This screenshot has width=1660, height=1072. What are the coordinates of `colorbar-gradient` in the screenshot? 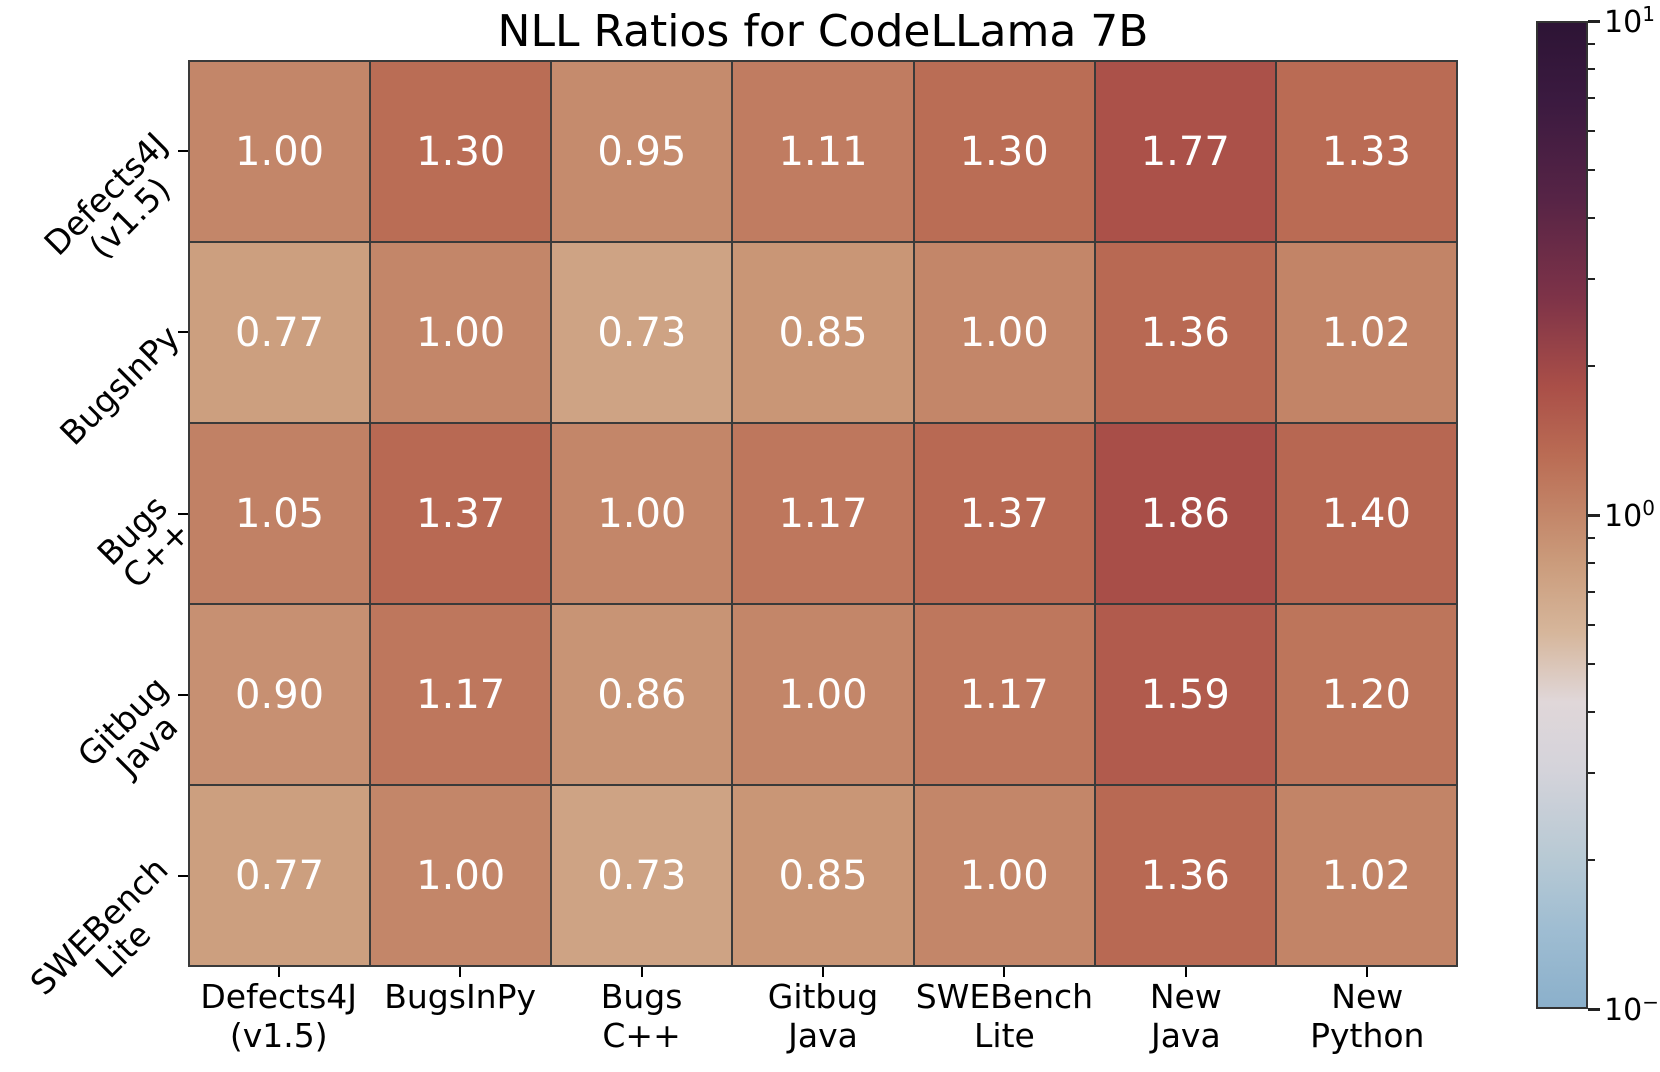 It's located at (1562, 515).